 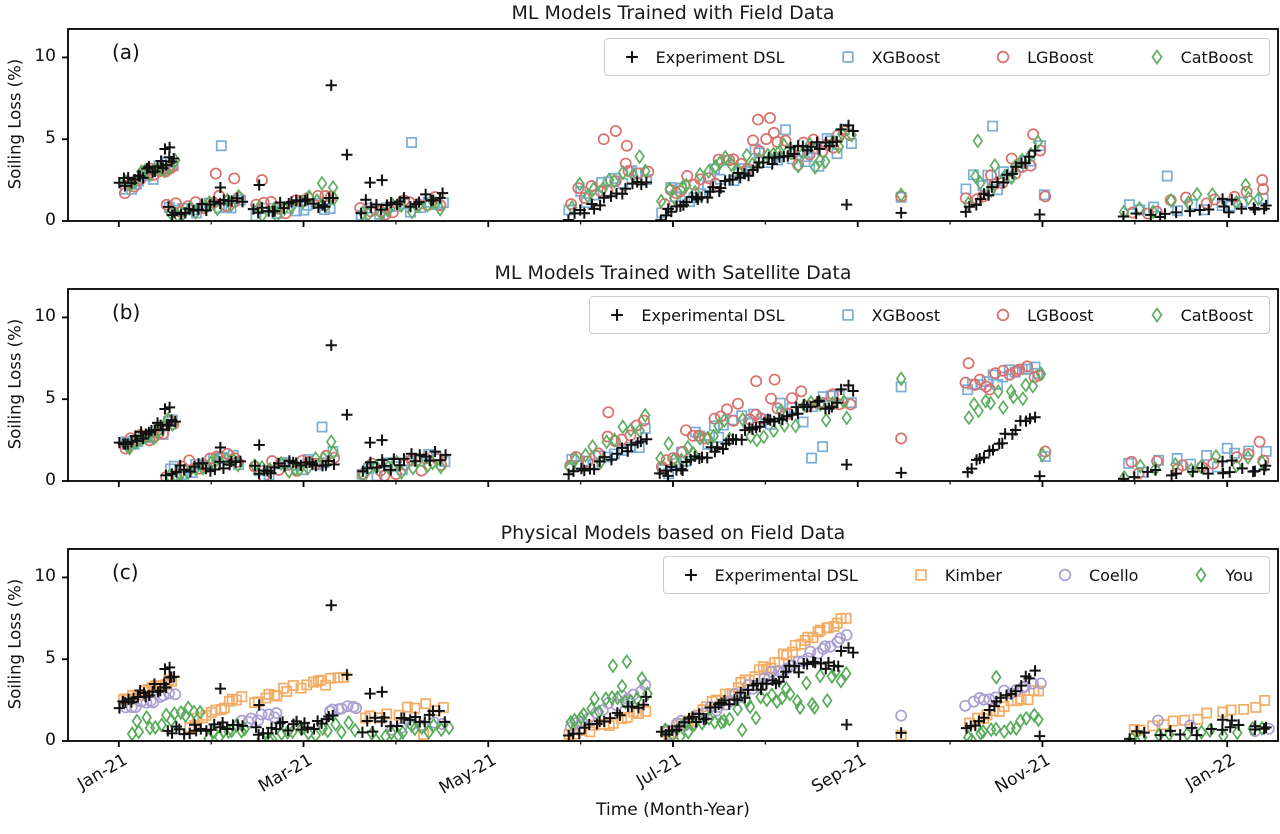 I want to click on panel-c-letter: (c), so click(x=125, y=572).